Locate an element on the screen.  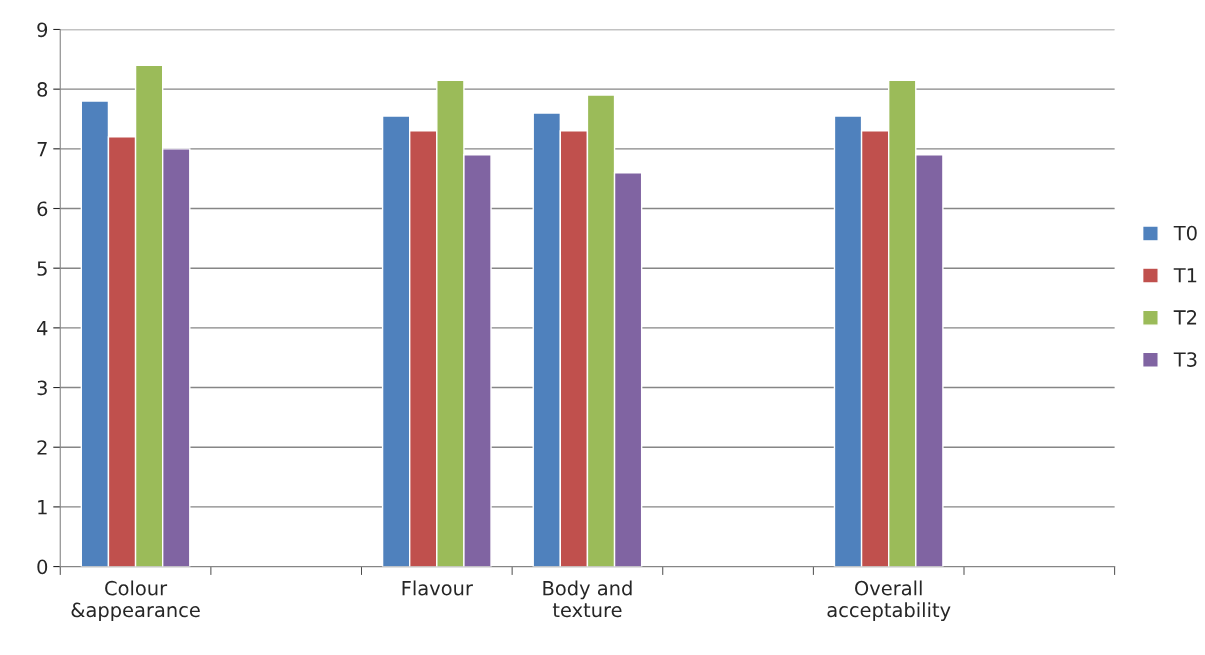
legend-label: T2 is located at coordinates (1185, 317).